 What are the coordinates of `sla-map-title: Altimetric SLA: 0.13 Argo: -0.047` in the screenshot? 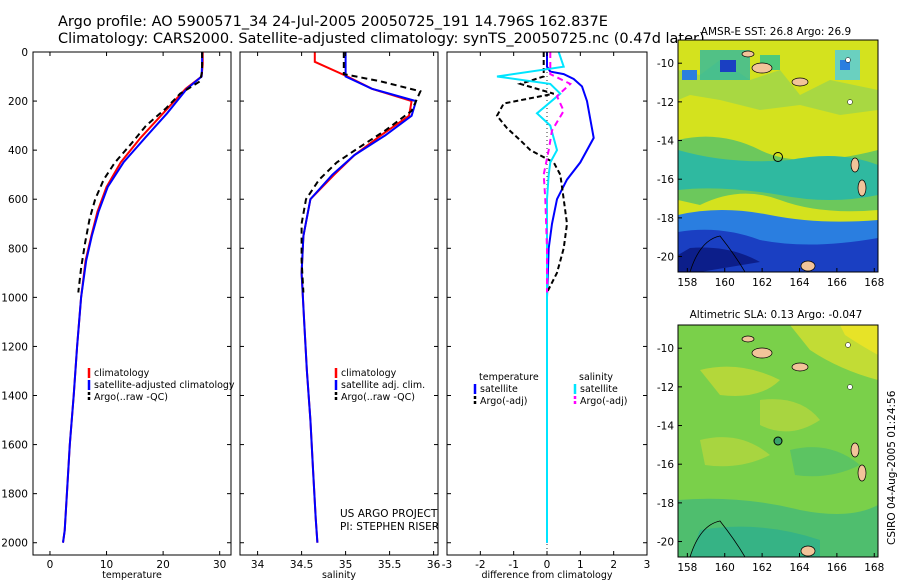 It's located at (776, 315).